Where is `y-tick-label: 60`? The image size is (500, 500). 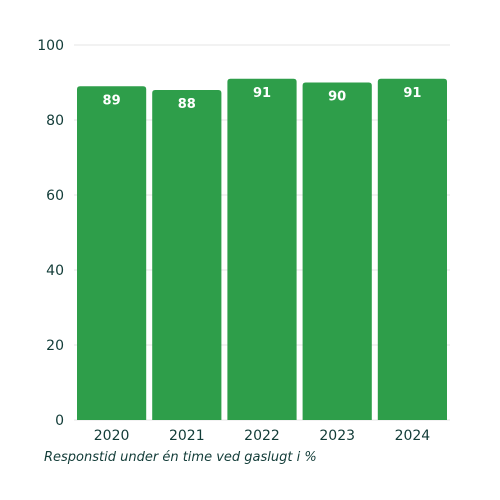
y-tick-label: 60 is located at coordinates (55, 196).